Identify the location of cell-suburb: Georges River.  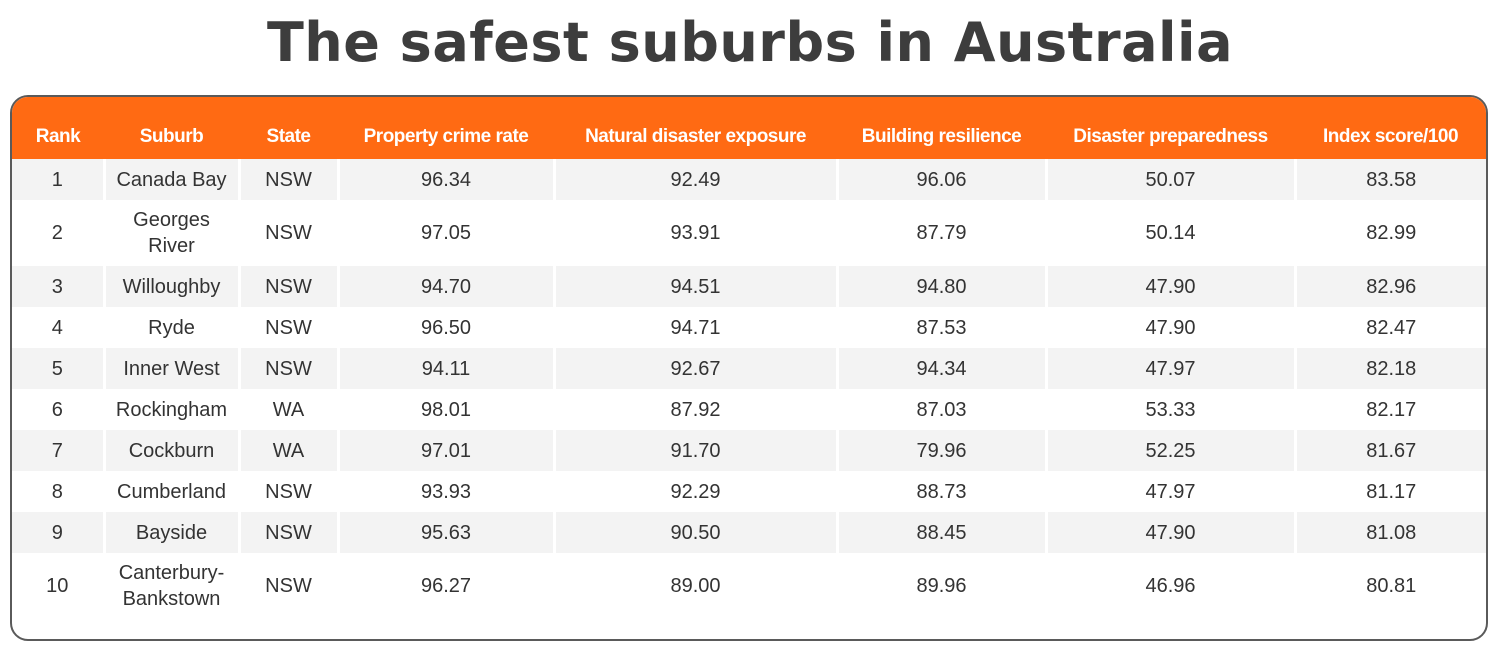
(172, 233).